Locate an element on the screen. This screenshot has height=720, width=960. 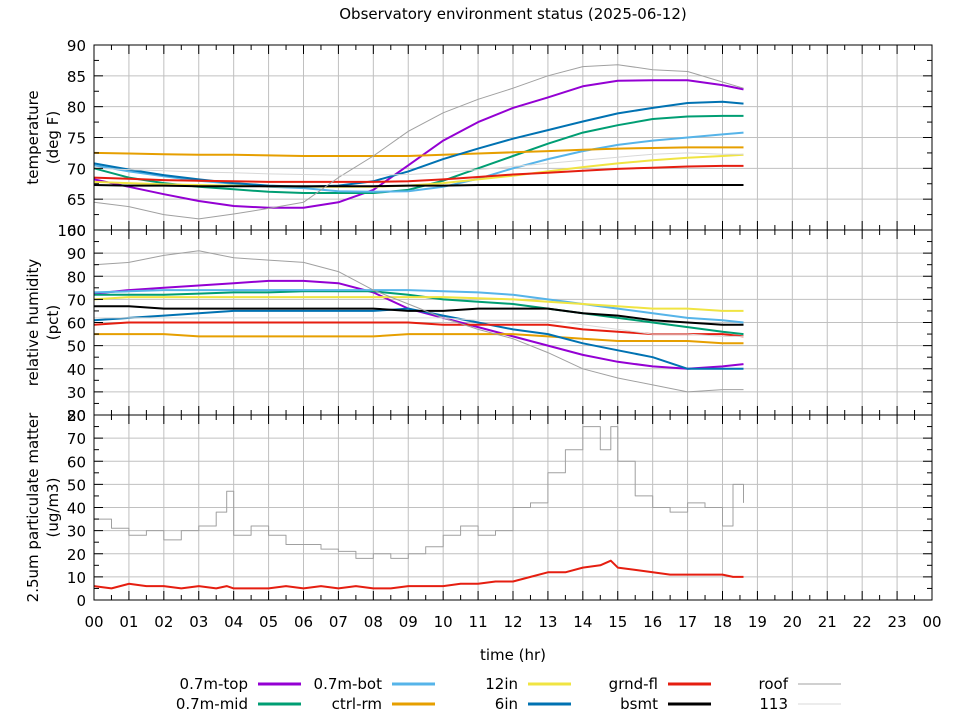
x-tick-label: 08 is located at coordinates (373, 622).